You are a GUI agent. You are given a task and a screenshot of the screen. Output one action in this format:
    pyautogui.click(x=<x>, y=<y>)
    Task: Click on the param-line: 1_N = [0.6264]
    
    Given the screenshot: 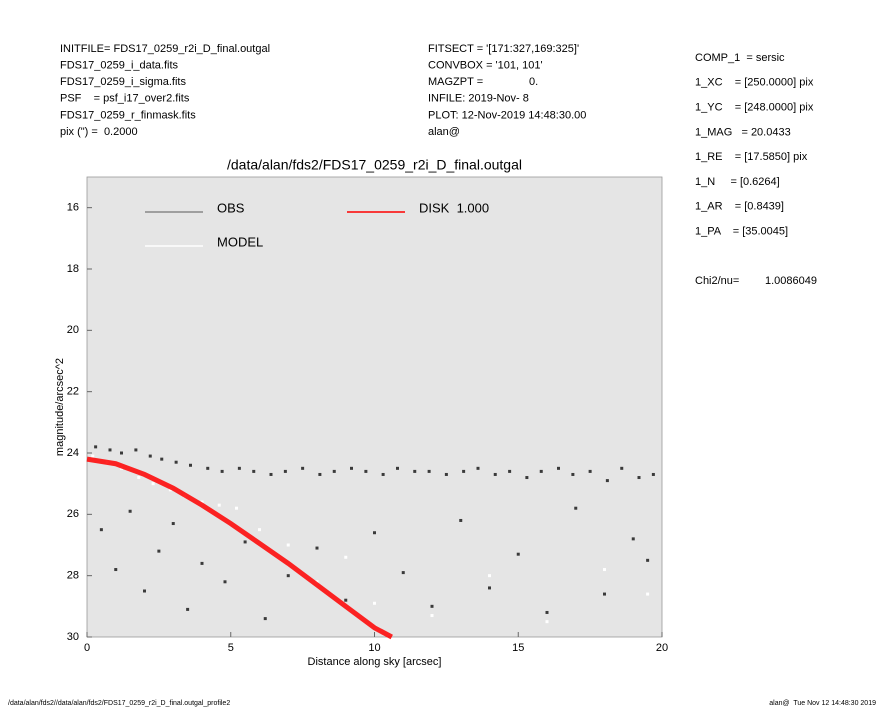 What is the action you would take?
    pyautogui.click(x=737, y=182)
    